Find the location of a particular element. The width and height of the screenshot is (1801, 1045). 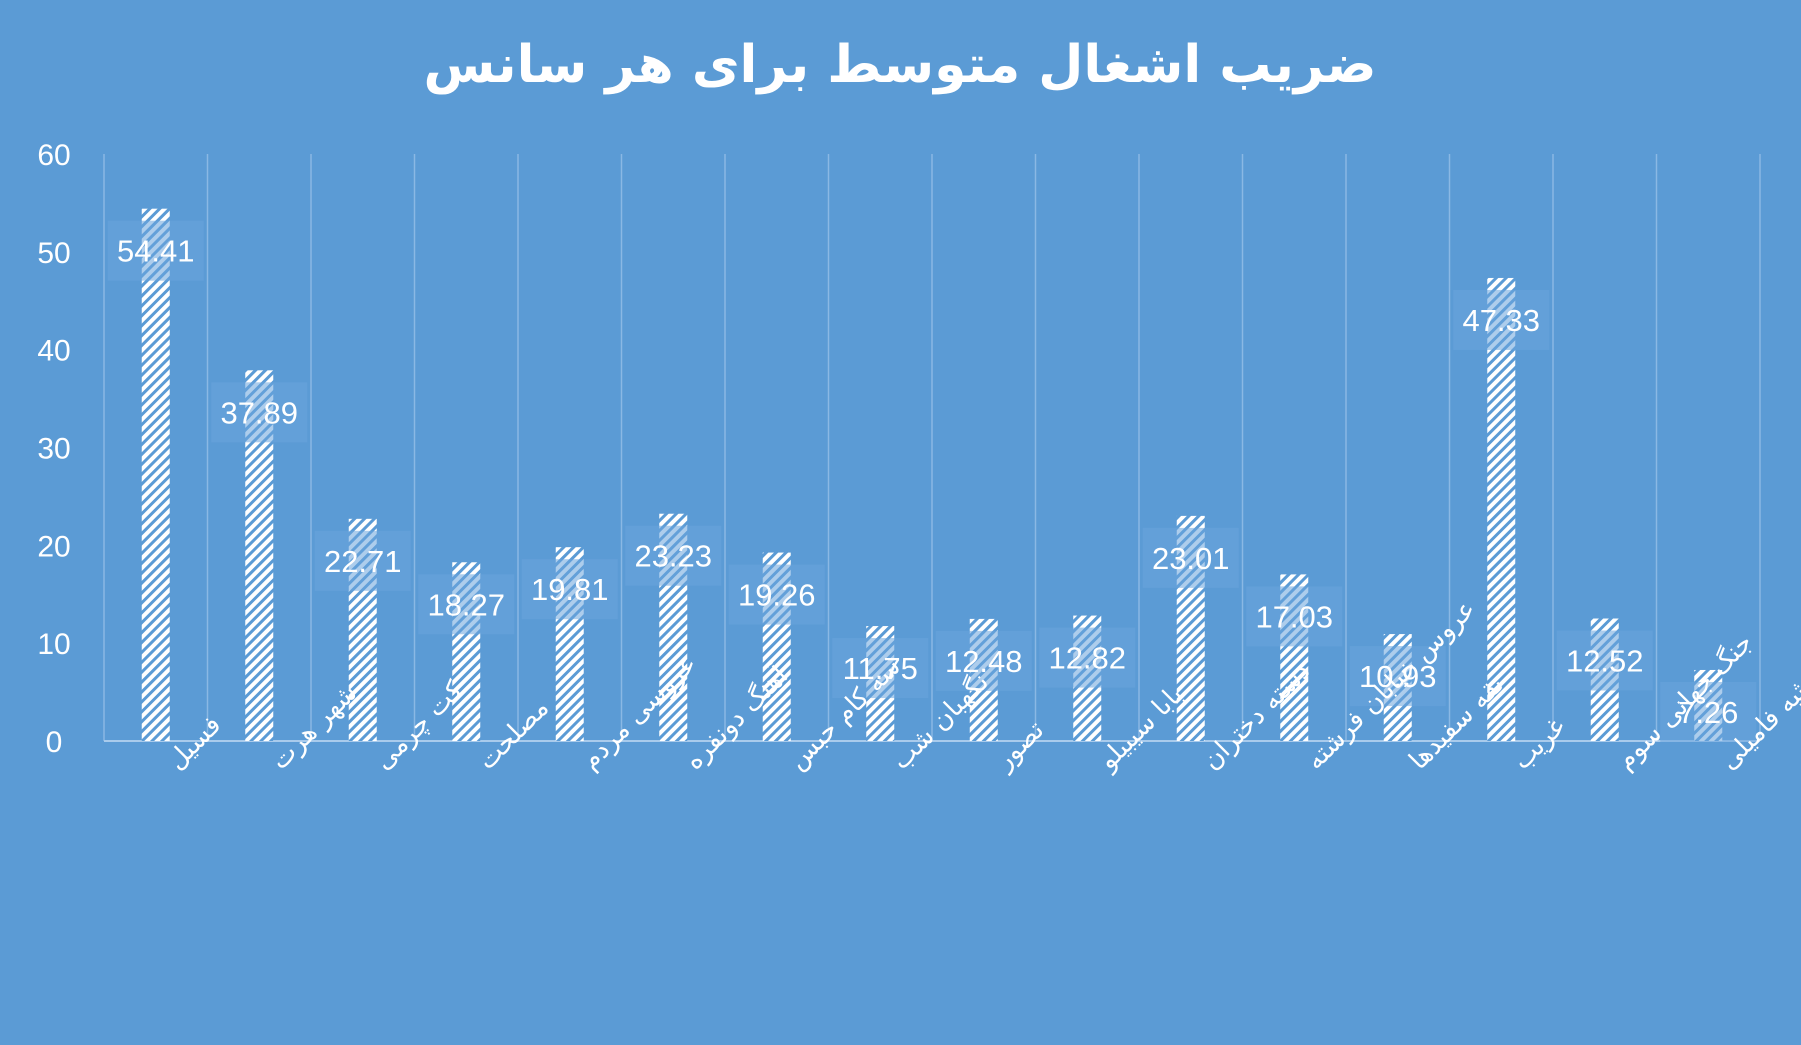

y-axis-ticks: 0 10 20 30 40 50 60 is located at coordinates (53, 449).